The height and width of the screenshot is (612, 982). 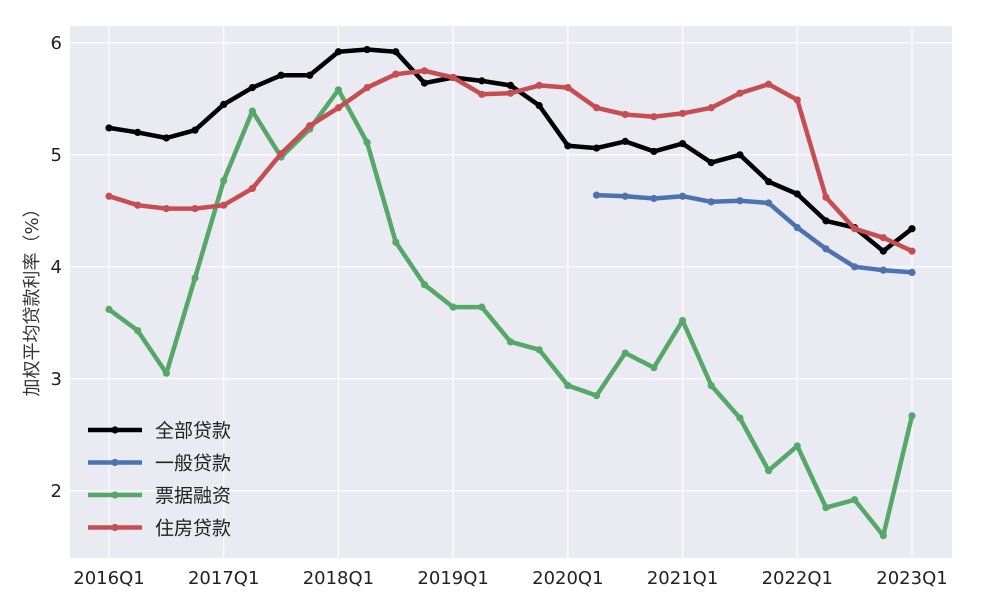 I want to click on y-tick-label: 5, so click(x=56, y=155).